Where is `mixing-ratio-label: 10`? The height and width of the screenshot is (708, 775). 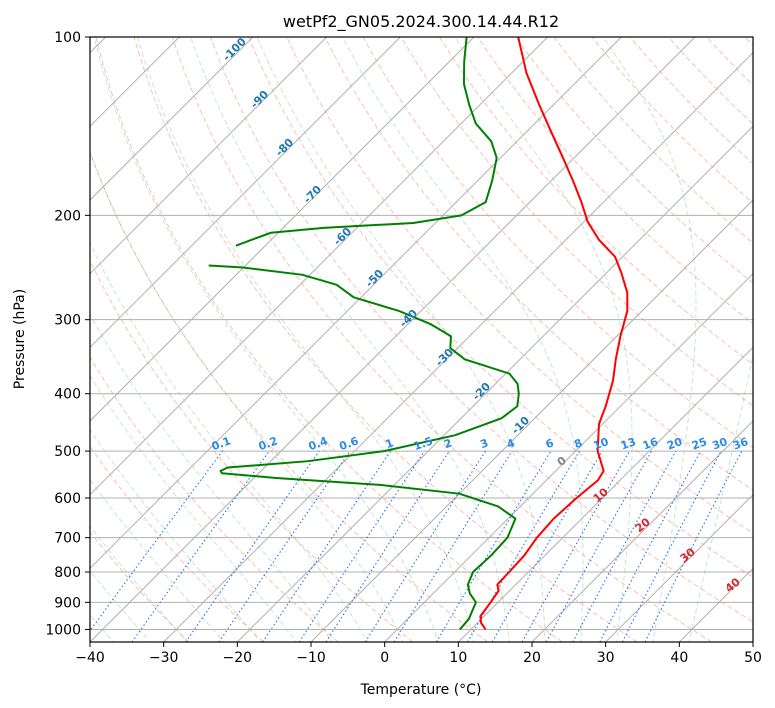
mixing-ratio-label: 10 is located at coordinates (601, 444).